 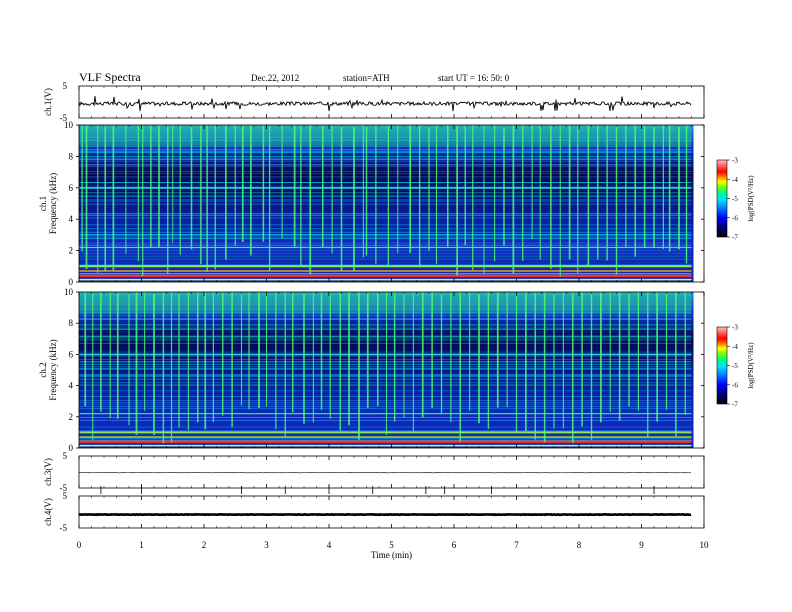 What do you see at coordinates (204, 545) in the screenshot?
I see `x-tick-label: 2` at bounding box center [204, 545].